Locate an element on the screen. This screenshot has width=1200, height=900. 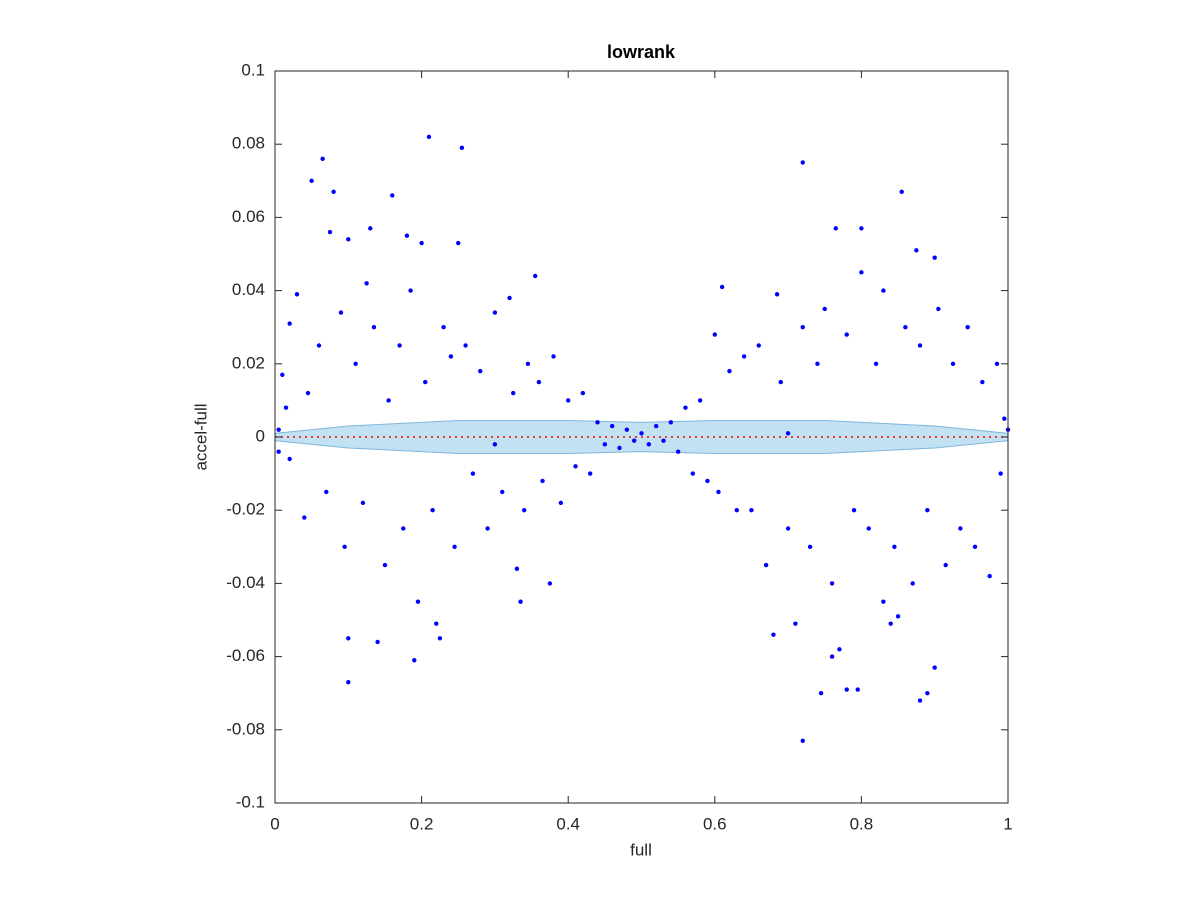
chart-title: lowrank is located at coordinates (641, 52).